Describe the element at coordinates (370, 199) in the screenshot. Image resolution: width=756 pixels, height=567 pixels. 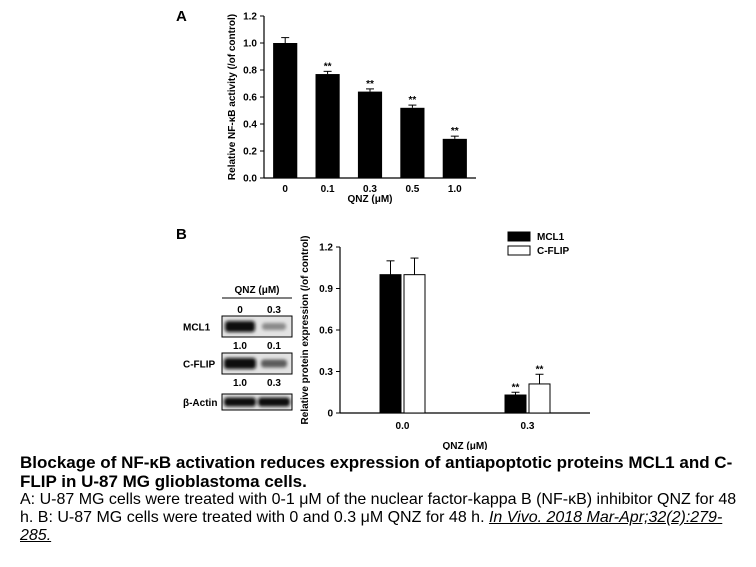
I see `panel-a-x-axis-label: QNZ (μM)` at that location.